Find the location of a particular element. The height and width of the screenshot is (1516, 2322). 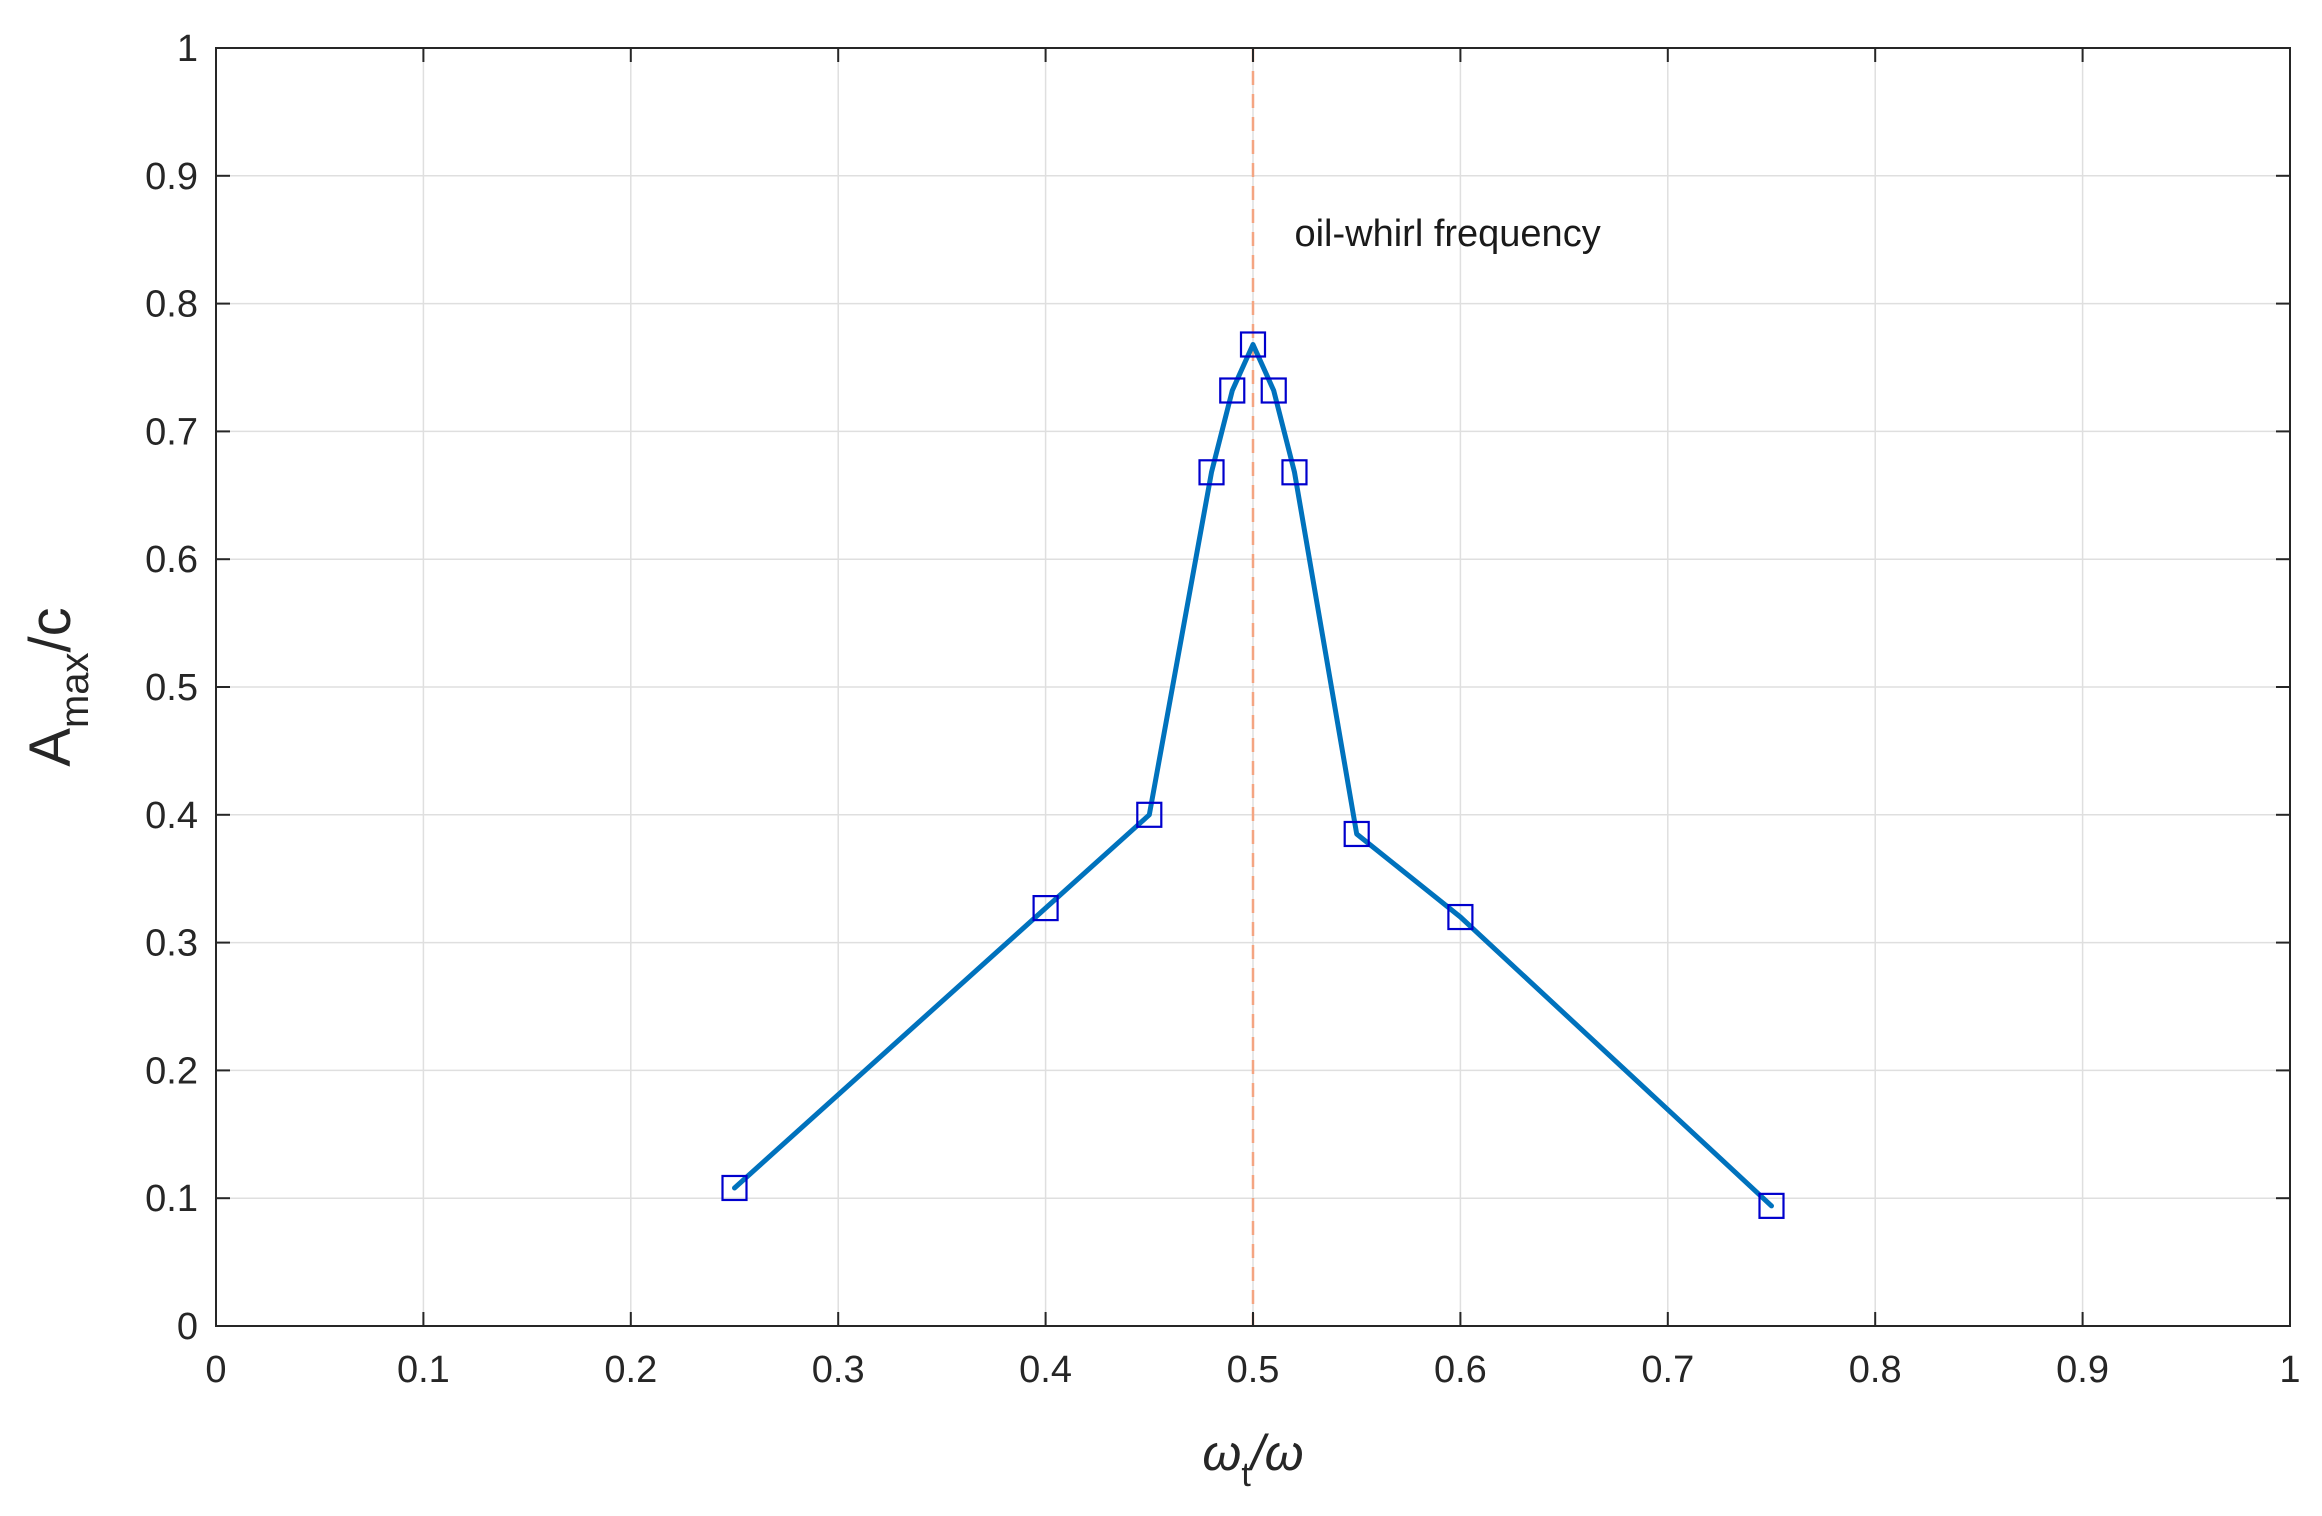

y-tick-label: 0 is located at coordinates (187, 1327).